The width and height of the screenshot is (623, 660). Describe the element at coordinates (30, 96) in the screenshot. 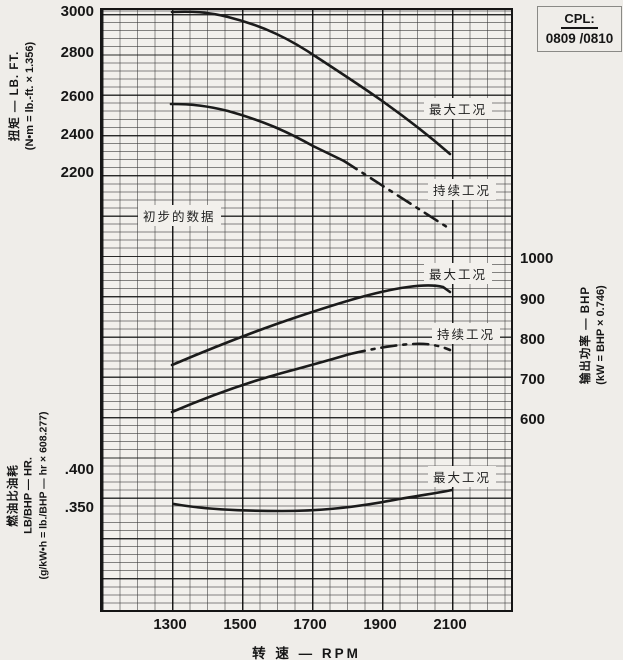

I see `torque-axis-title-line2: (N•m = lb.-ft. × 1.356)` at that location.